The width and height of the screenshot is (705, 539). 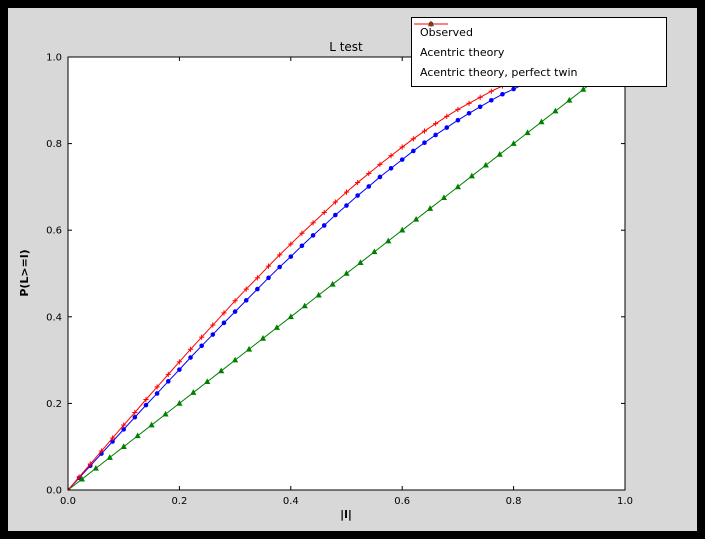 I want to click on y-tick-label: 1.0, so click(x=54, y=58).